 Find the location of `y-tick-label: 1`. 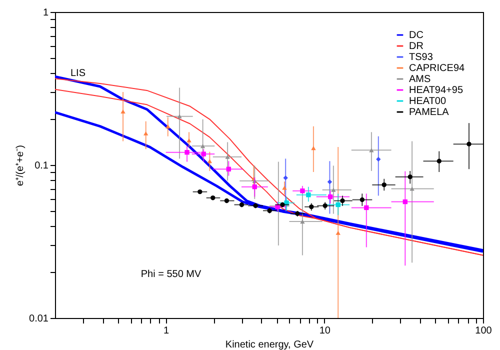

y-tick-label: 1 is located at coordinates (45, 13).